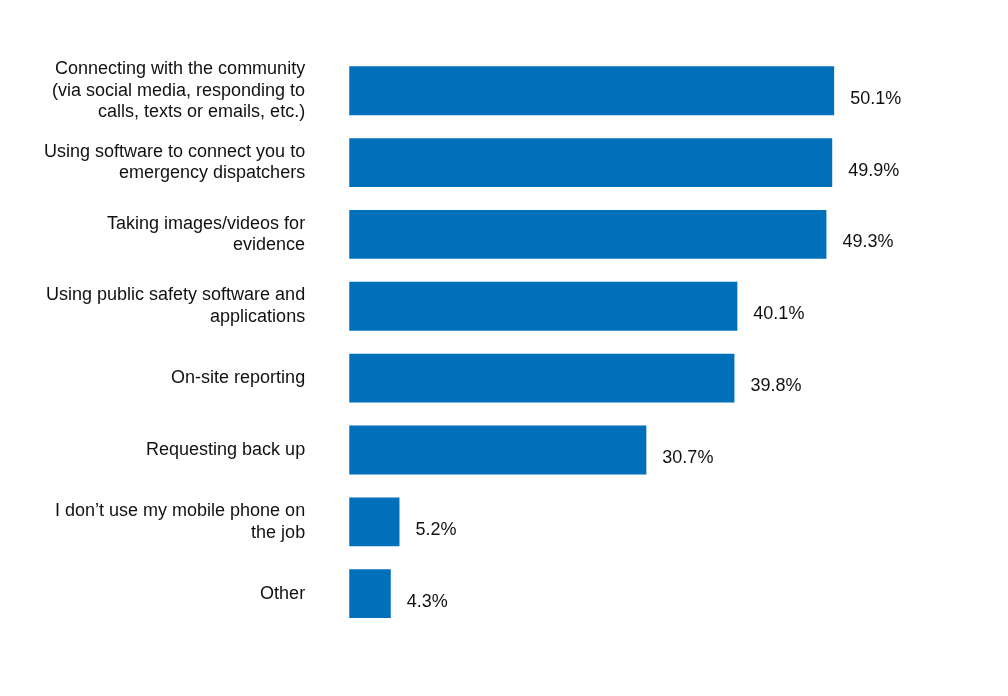 This screenshot has width=1008, height=696. Describe the element at coordinates (874, 169) in the screenshot. I see `data-label: 49.9%` at that location.